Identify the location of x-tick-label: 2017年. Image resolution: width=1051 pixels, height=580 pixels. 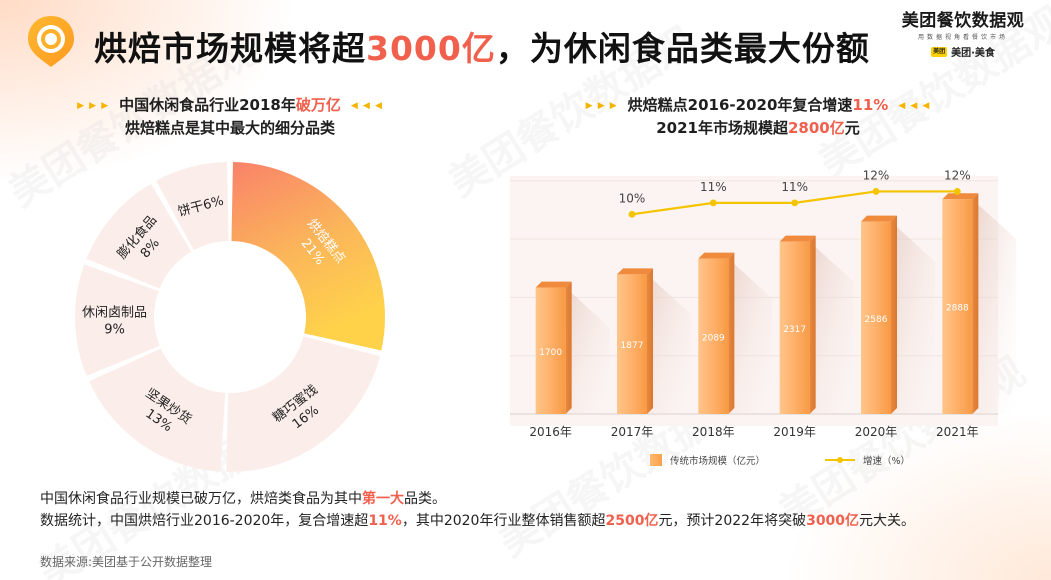
(632, 432).